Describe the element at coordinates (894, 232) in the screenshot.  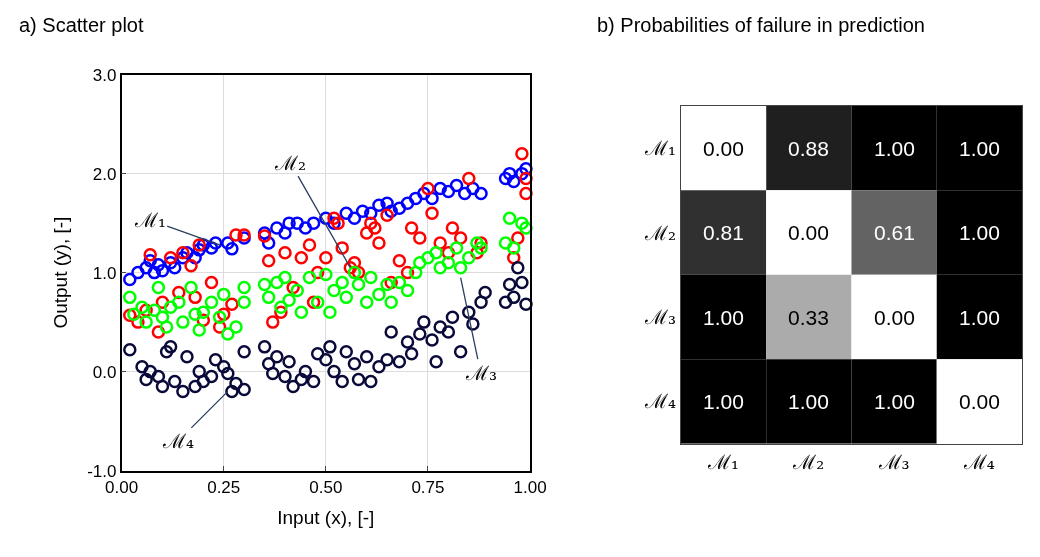
I see `data-label: 0.61` at that location.